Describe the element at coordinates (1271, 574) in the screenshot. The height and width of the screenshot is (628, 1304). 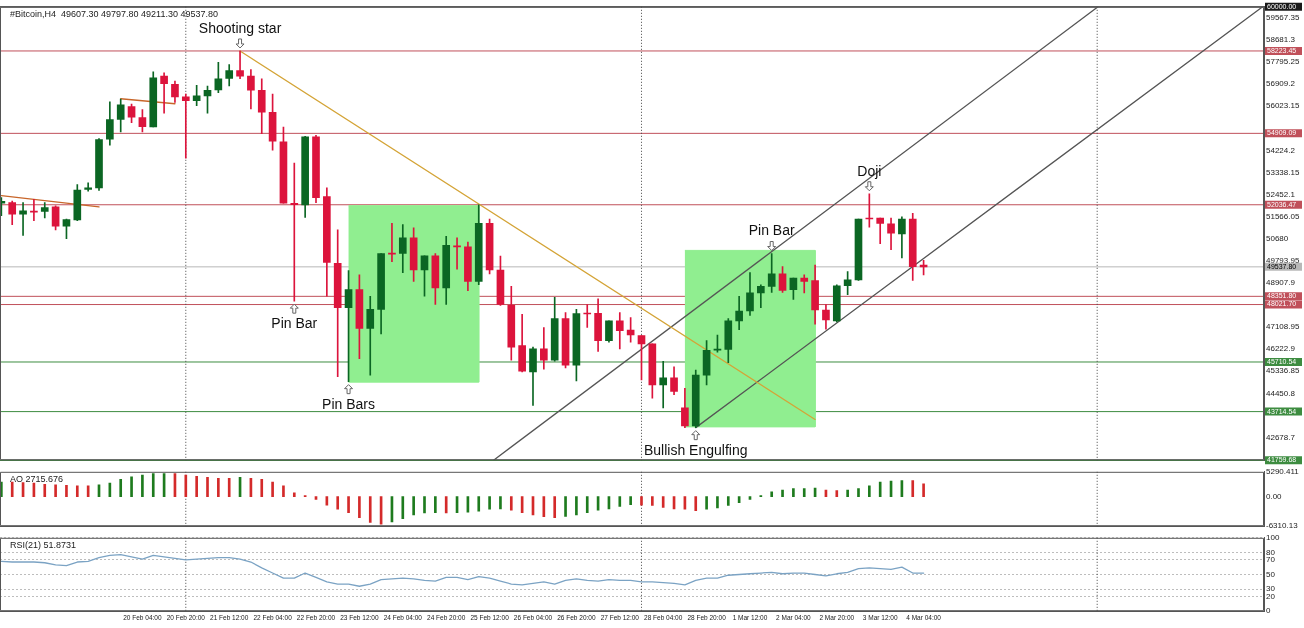
I see `y-tick-label: 50` at that location.